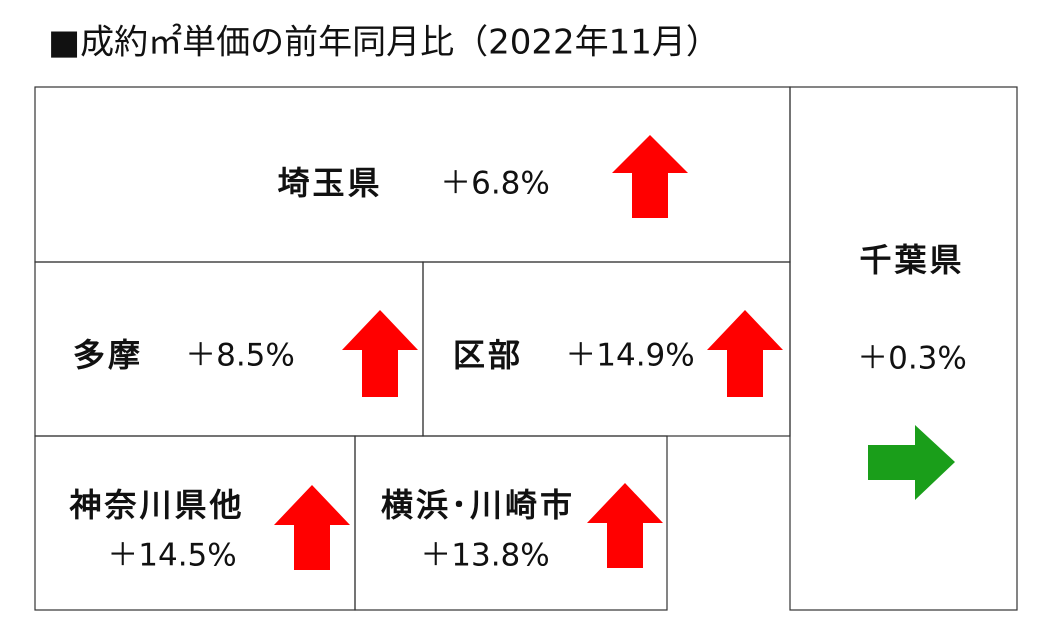 Image resolution: width=1055 pixels, height=634 pixels. I want to click on region-name: 千葉県, so click(911, 260).